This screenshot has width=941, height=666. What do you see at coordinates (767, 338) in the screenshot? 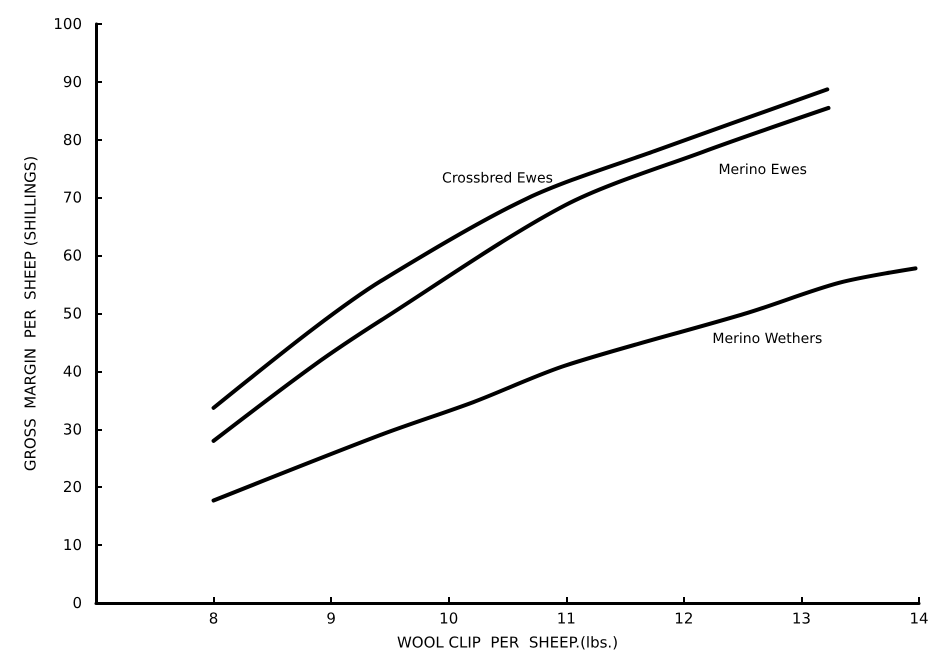
I see `series-label: Merino Wethers` at bounding box center [767, 338].